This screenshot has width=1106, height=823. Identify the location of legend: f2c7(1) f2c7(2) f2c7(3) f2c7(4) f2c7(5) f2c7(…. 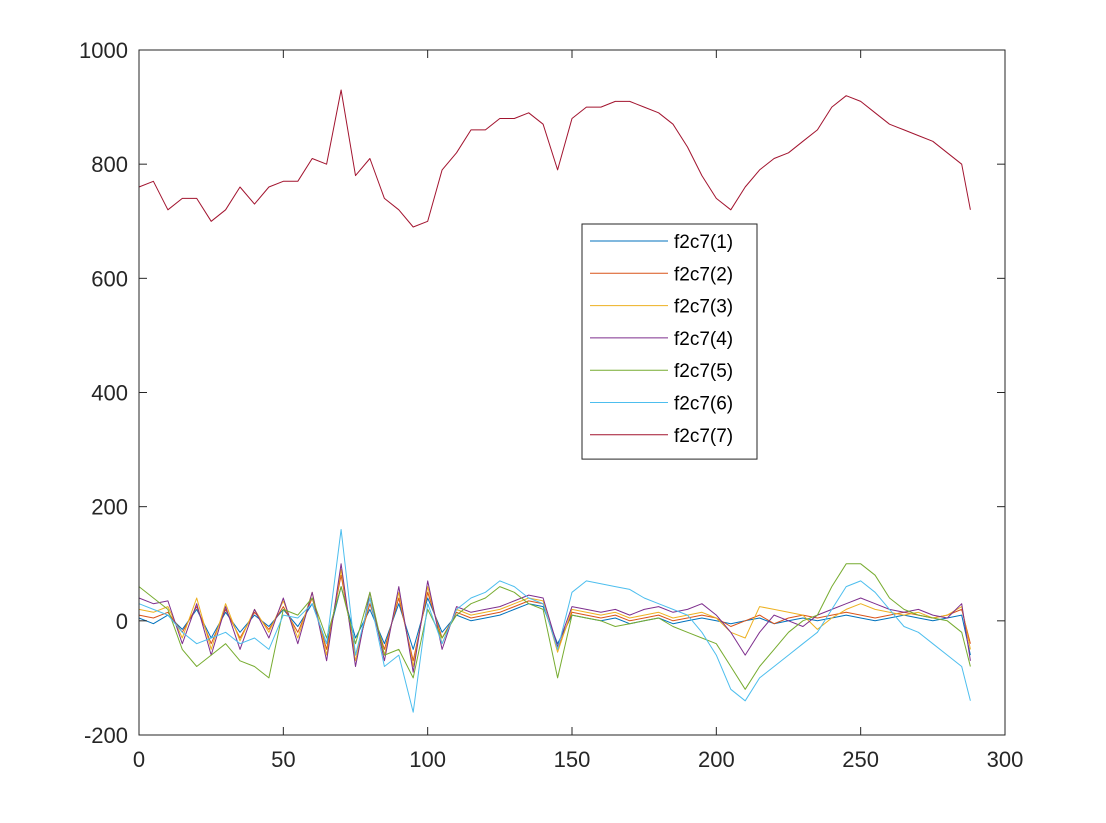
(669, 341).